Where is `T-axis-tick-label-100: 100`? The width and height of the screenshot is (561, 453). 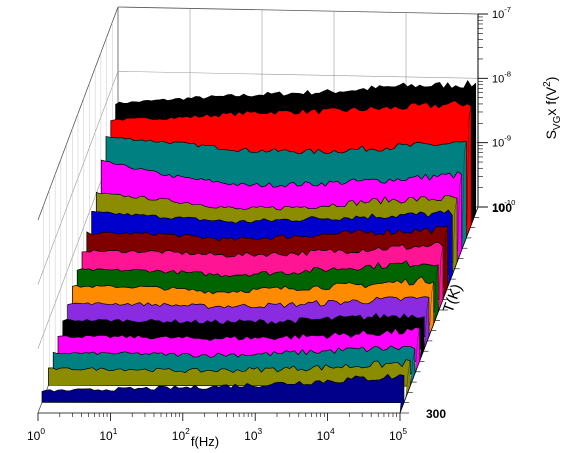
T-axis-tick-label-100: 100 is located at coordinates (502, 208).